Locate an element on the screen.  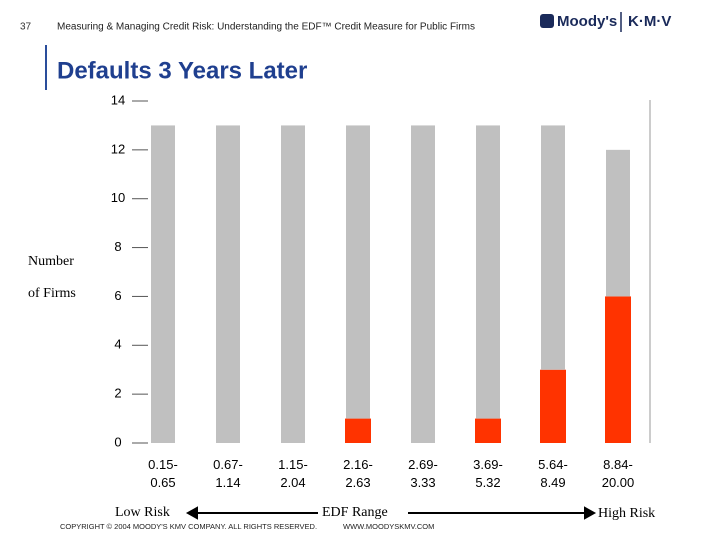
y-tick-label: 0 is located at coordinates (117, 441).